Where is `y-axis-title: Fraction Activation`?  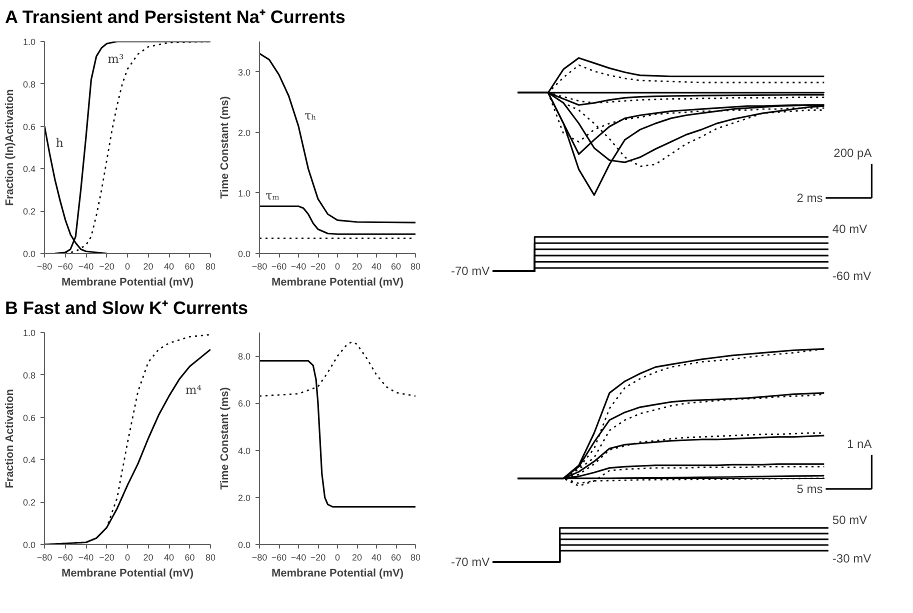
y-axis-title: Fraction Activation is located at coordinates (10, 438).